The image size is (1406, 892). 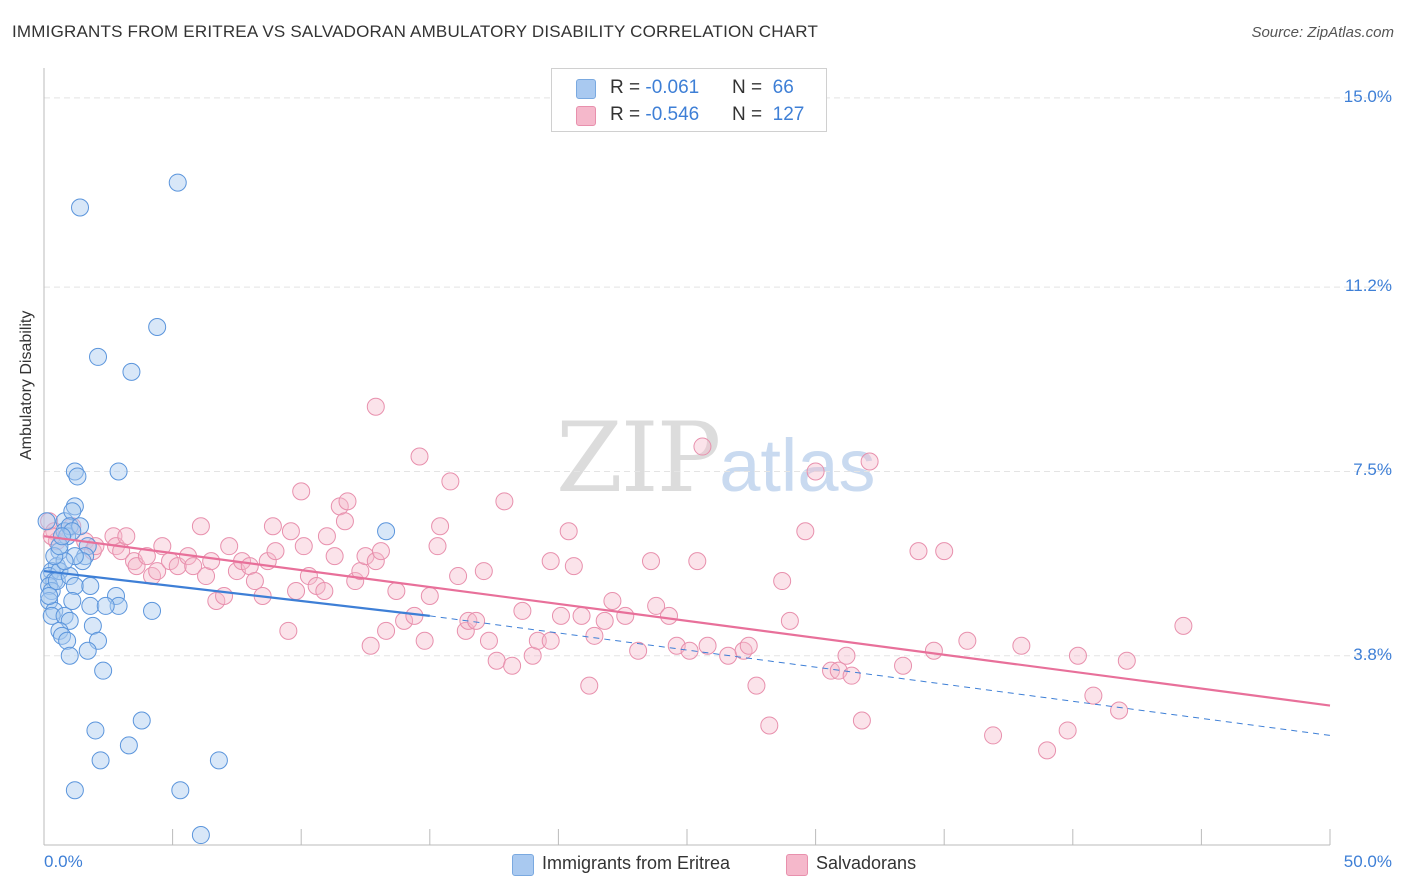 What do you see at coordinates (866, 863) in the screenshot?
I see `legend-label-salvadoran: Salvadorans` at bounding box center [866, 863].